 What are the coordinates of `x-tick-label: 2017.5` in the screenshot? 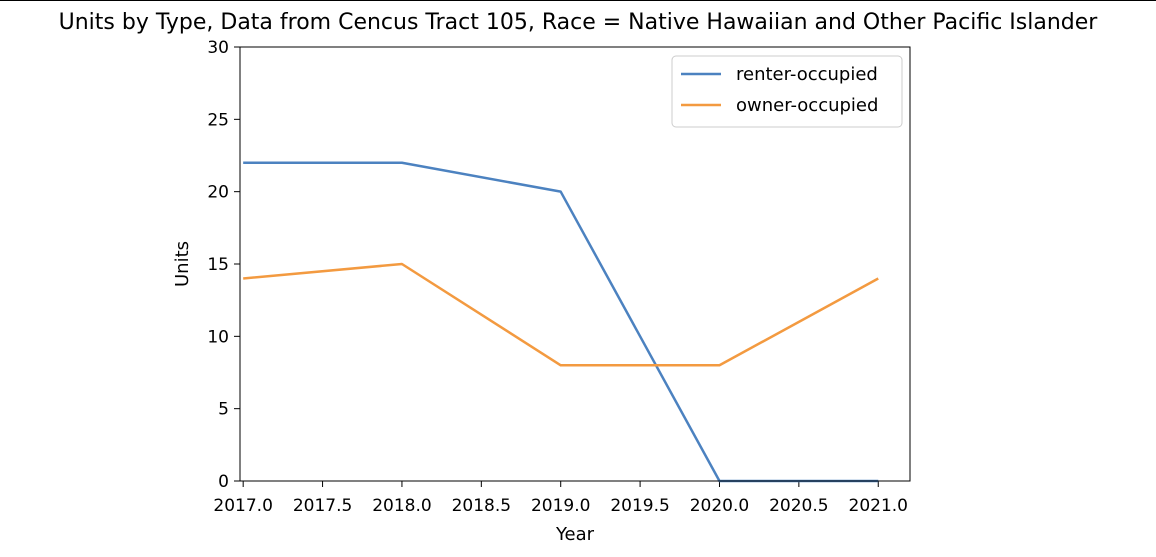 It's located at (322, 506).